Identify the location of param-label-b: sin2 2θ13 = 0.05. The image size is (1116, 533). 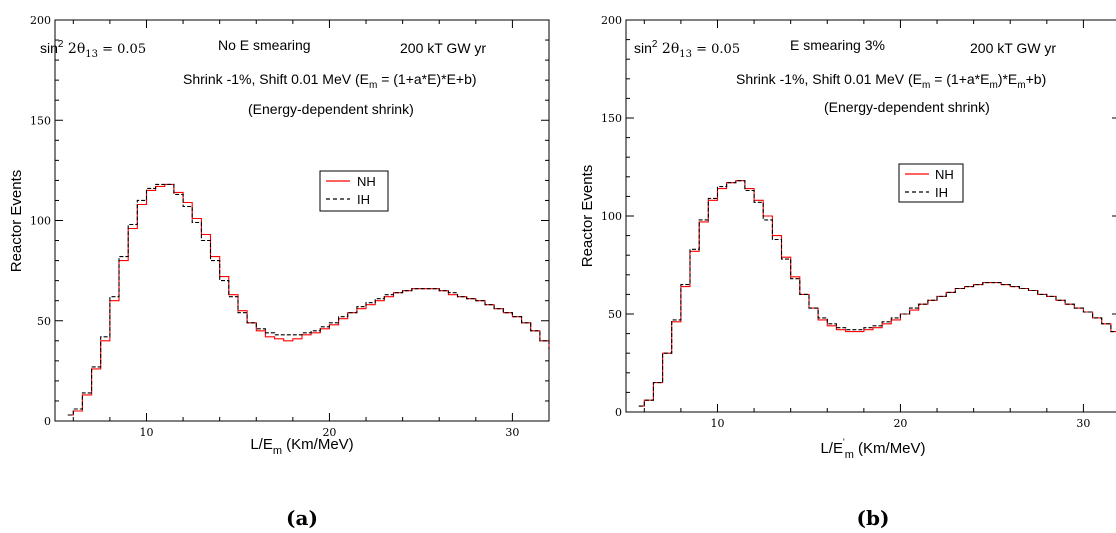
(687, 49).